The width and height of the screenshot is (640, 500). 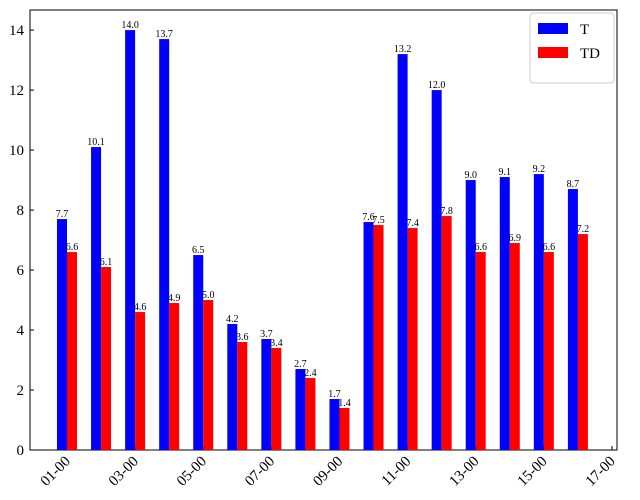 What do you see at coordinates (130, 25) in the screenshot?
I see `value-label: 14.0` at bounding box center [130, 25].